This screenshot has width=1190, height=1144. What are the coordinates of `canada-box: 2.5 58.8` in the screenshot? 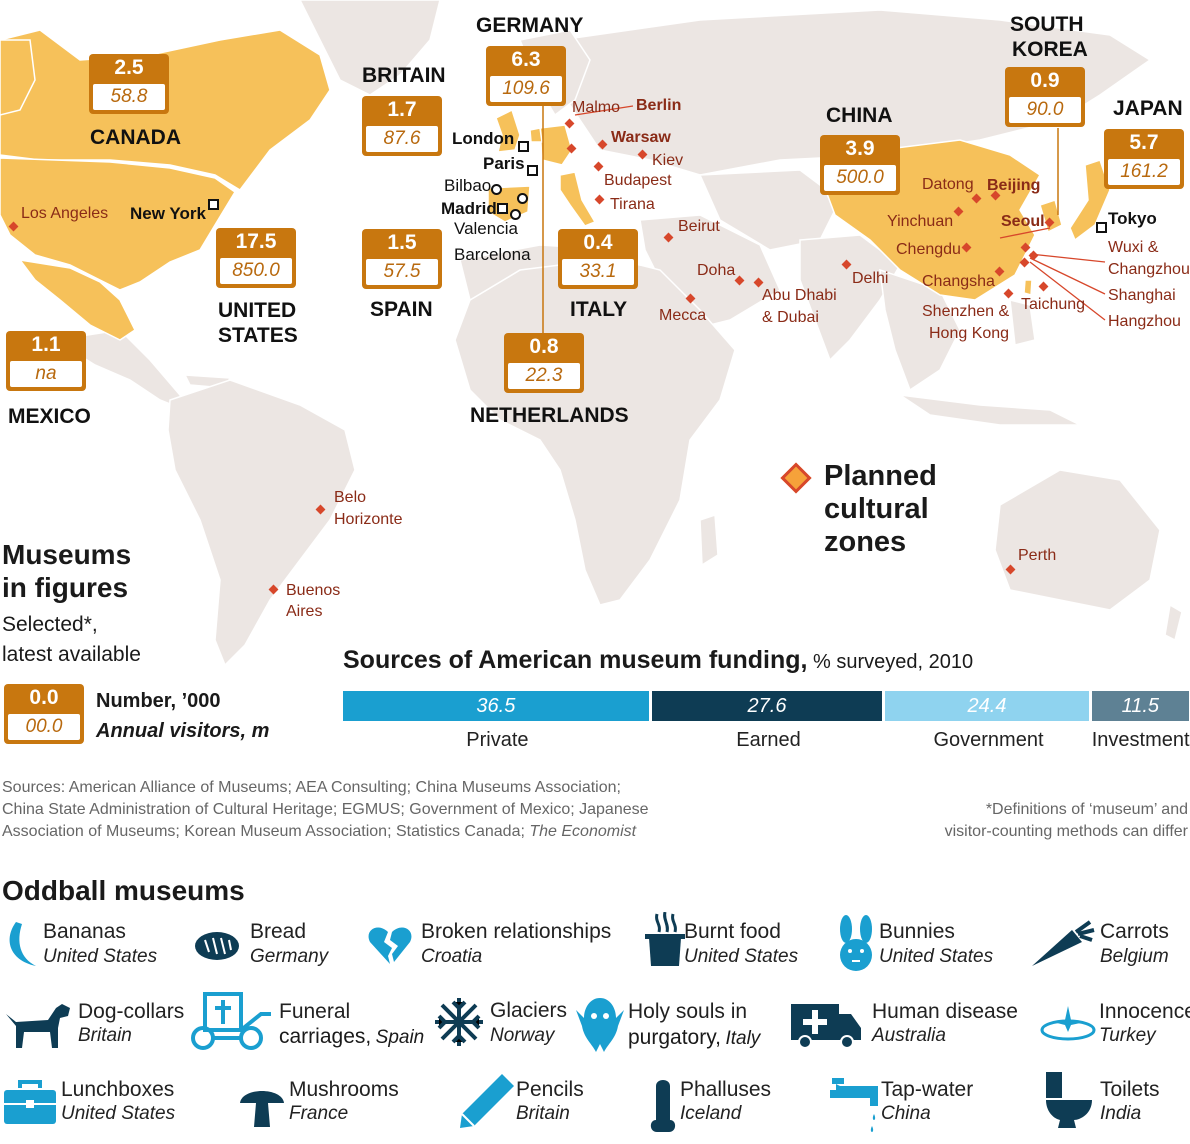 It's located at (129, 84).